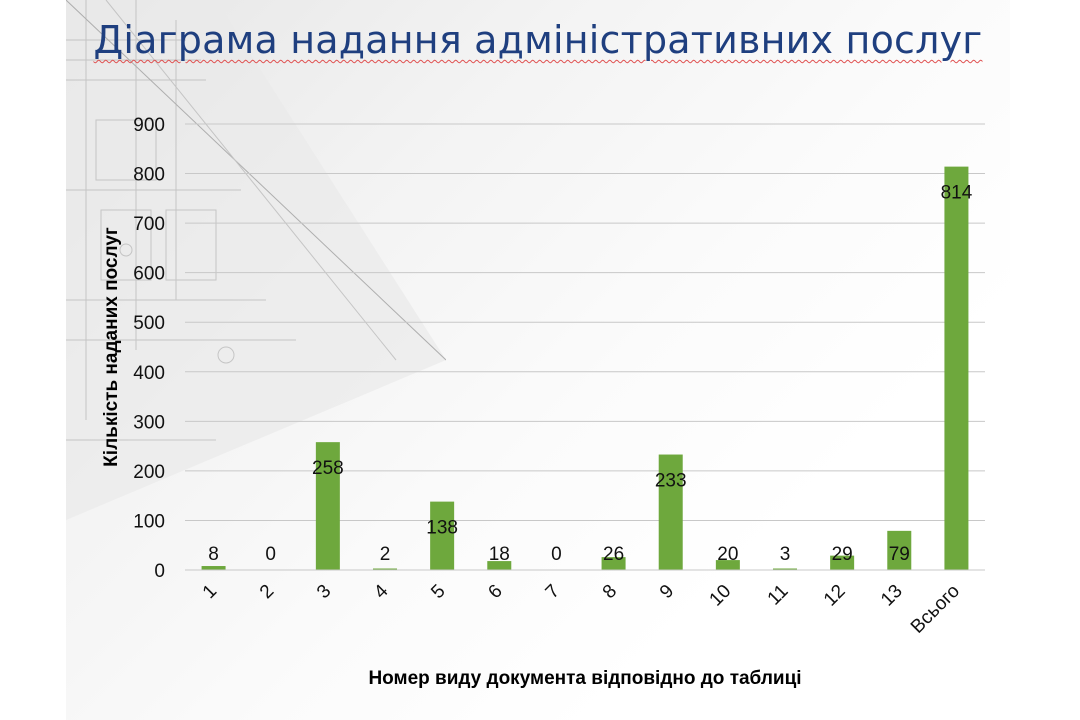  What do you see at coordinates (328, 468) in the screenshot?
I see `data-label: 258` at bounding box center [328, 468].